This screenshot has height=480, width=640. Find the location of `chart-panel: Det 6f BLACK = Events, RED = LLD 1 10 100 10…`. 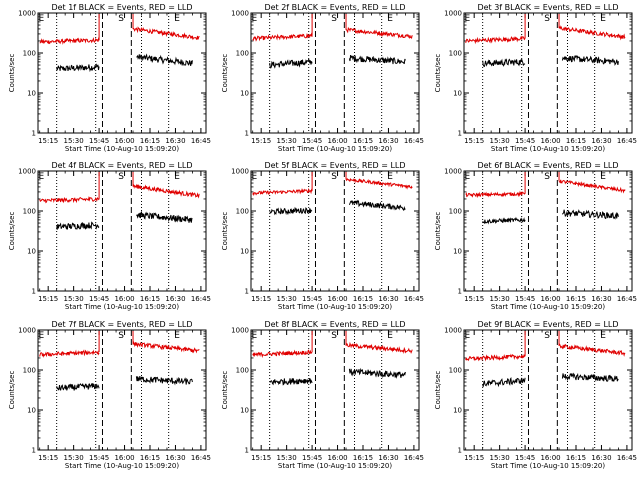

chart-panel: Det 6f BLACK = Events, RED = LLD 1 10 100 10… is located at coordinates (535, 236).